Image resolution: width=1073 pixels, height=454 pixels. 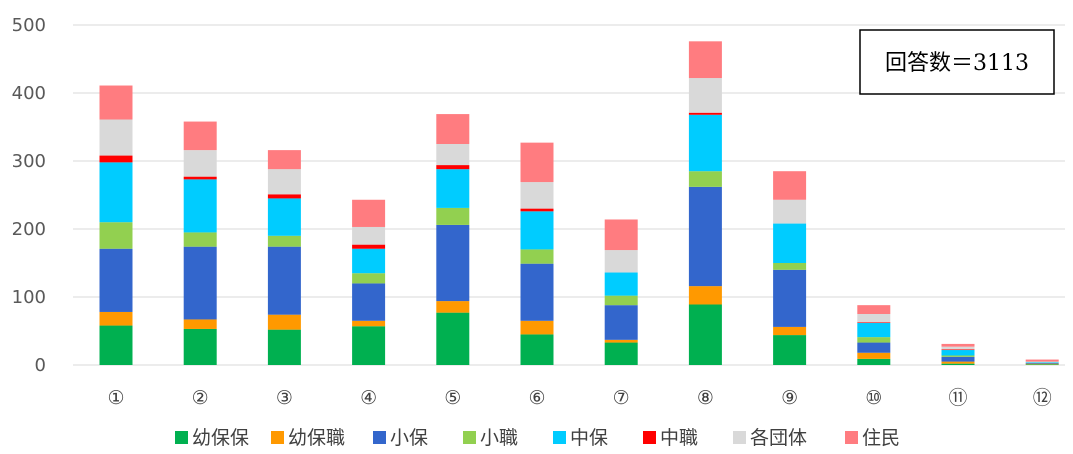 I want to click on x-tick-label: ②, so click(x=200, y=398).